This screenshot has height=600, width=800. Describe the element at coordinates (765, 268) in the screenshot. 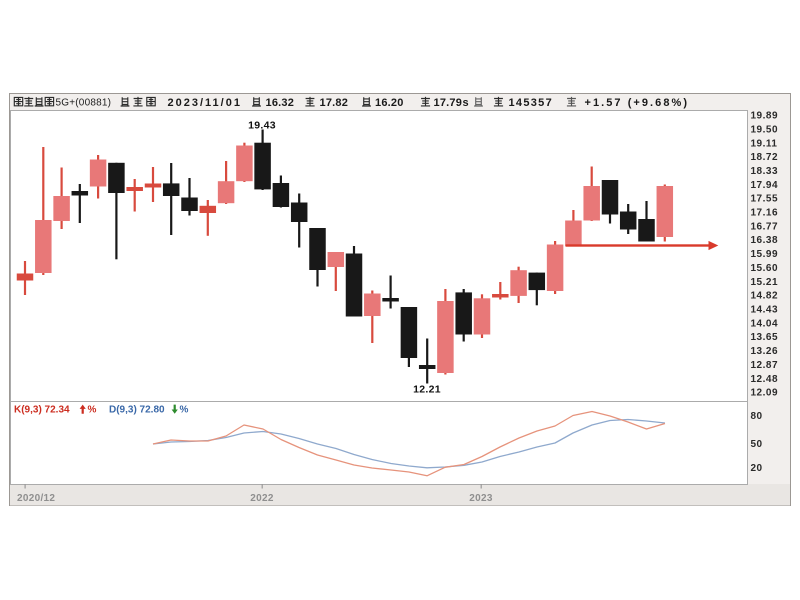

I see `svg-text: 15.60` at that location.